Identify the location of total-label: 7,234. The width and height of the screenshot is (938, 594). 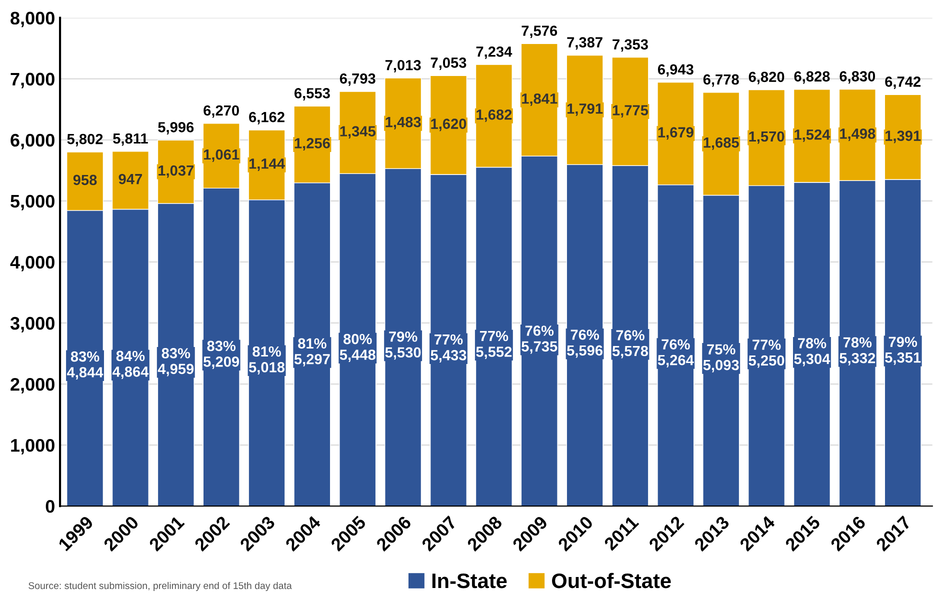
(494, 52).